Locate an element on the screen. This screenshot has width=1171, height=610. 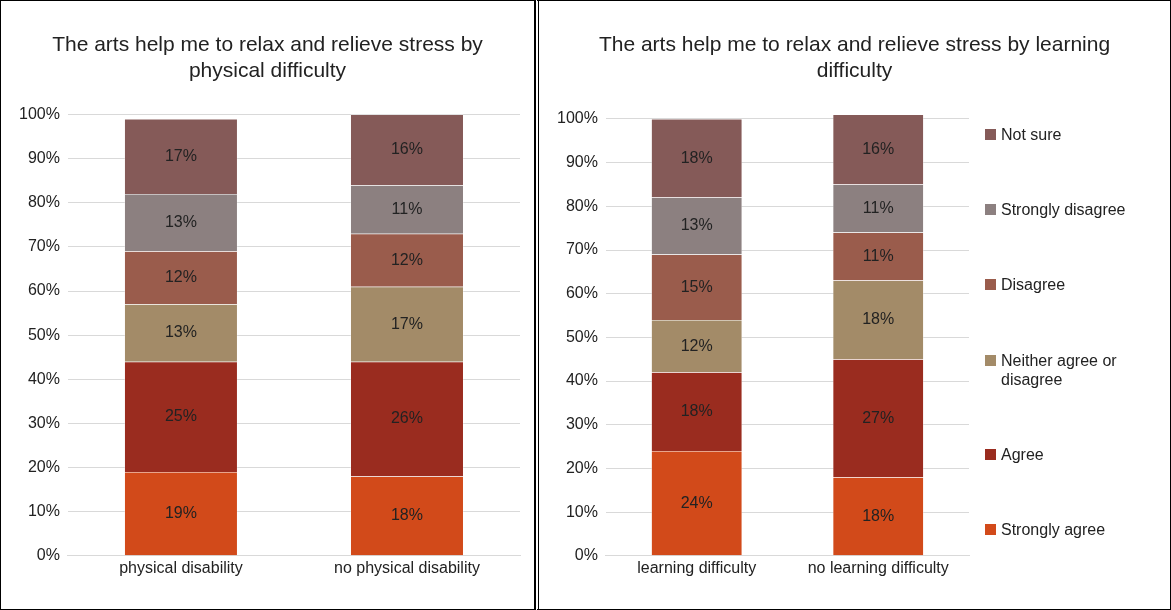
data-label: 15% is located at coordinates (696, 286).